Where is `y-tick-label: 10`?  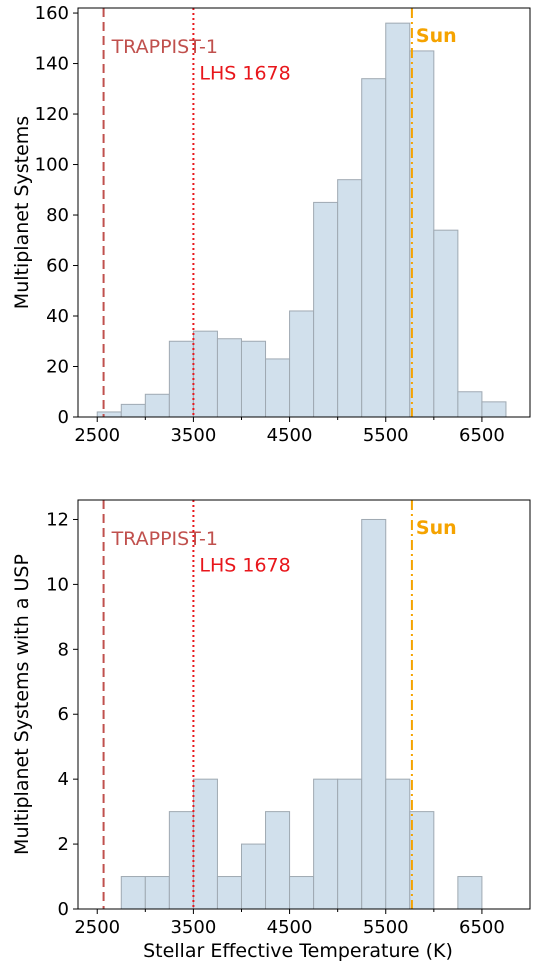
y-tick-label: 10 is located at coordinates (57, 584).